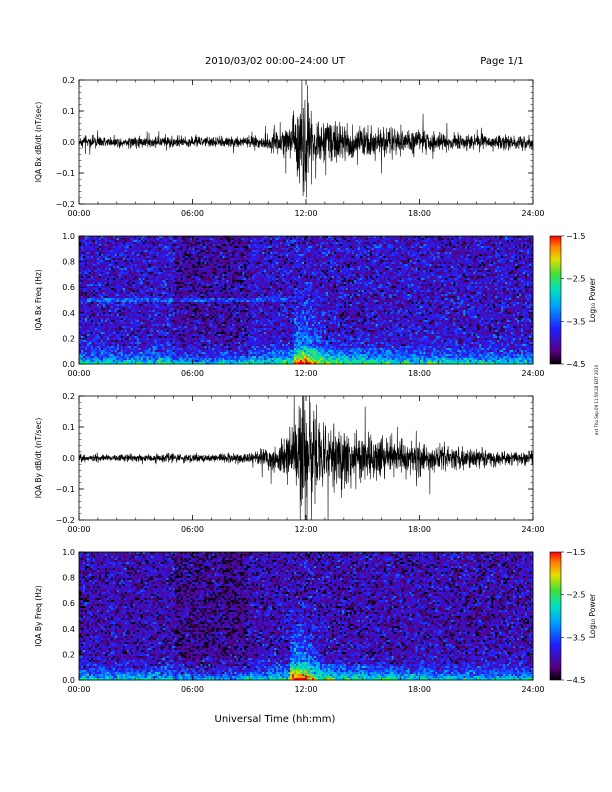 The image size is (612, 792). What do you see at coordinates (68, 142) in the screenshot?
I see `y-tick-label: 0.0` at bounding box center [68, 142].